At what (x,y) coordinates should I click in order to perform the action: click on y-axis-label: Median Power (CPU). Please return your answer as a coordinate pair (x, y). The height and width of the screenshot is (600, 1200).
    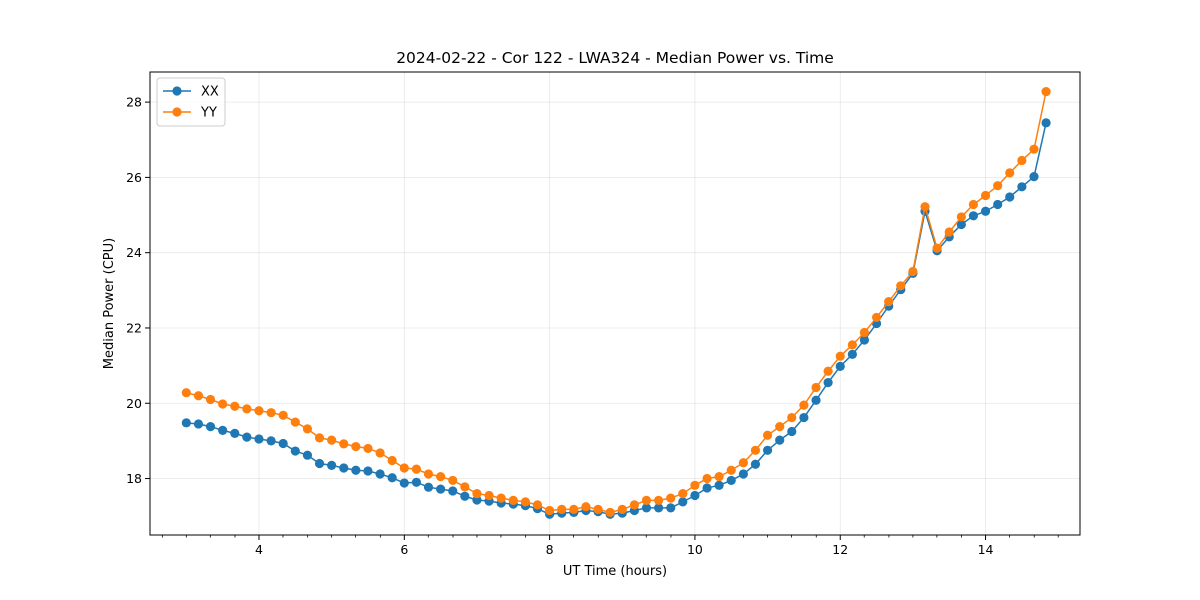
    Looking at the image, I should click on (109, 303).